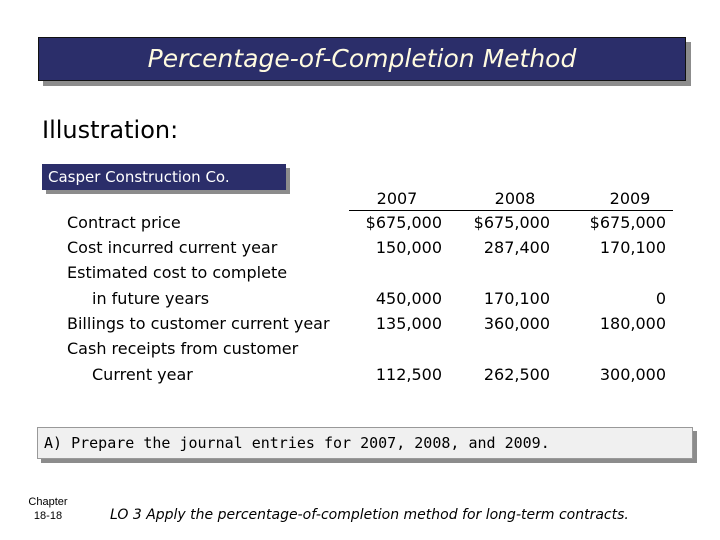 Image resolution: width=720 pixels, height=540 pixels. What do you see at coordinates (660, 298) in the screenshot?
I see `cell-value: 0` at bounding box center [660, 298].